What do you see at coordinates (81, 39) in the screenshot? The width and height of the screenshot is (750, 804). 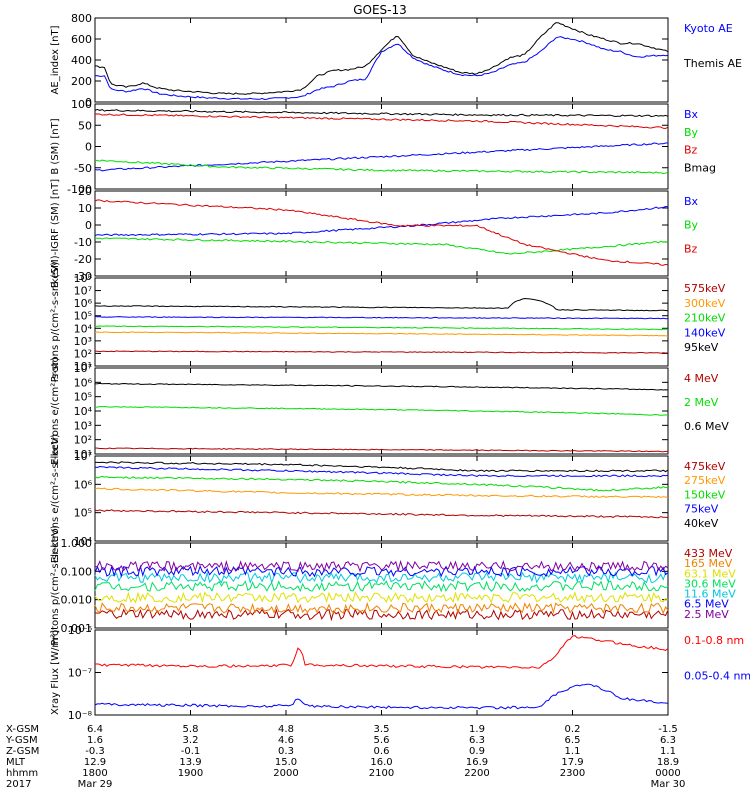 I see `y-tick-label: 600` at bounding box center [81, 39].